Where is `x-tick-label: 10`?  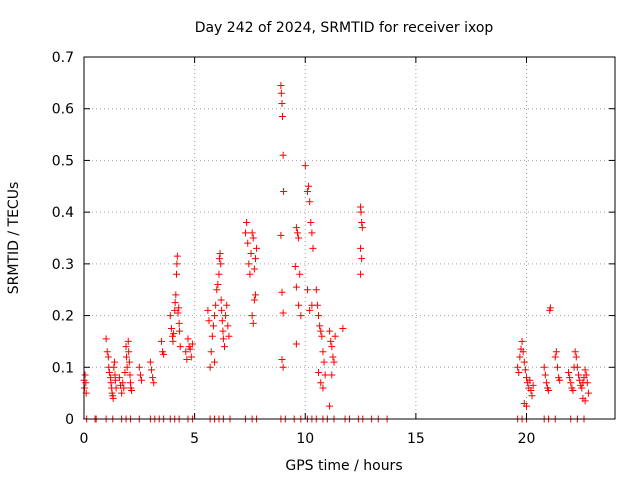 x-tick-label: 10 is located at coordinates (305, 439).